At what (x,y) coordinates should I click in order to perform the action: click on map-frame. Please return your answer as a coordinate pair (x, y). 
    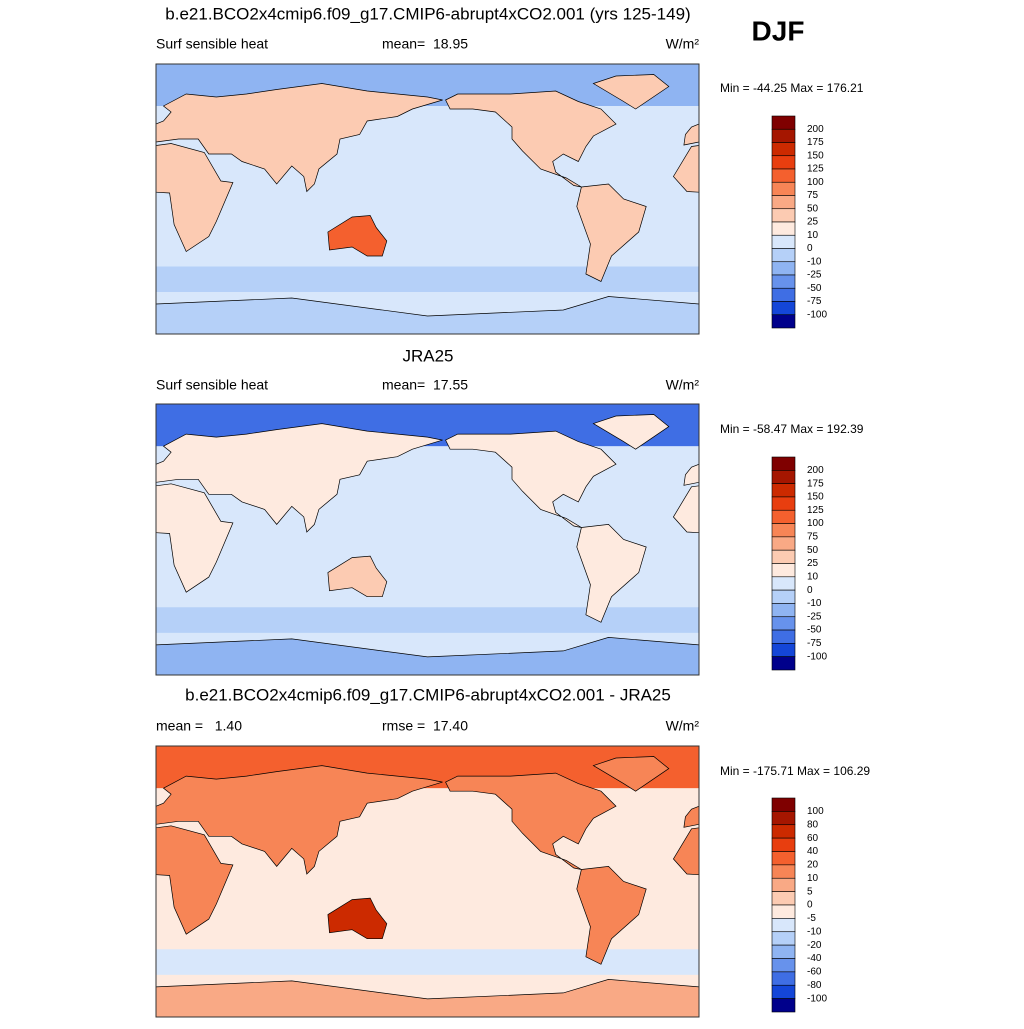
    Looking at the image, I should click on (427, 199).